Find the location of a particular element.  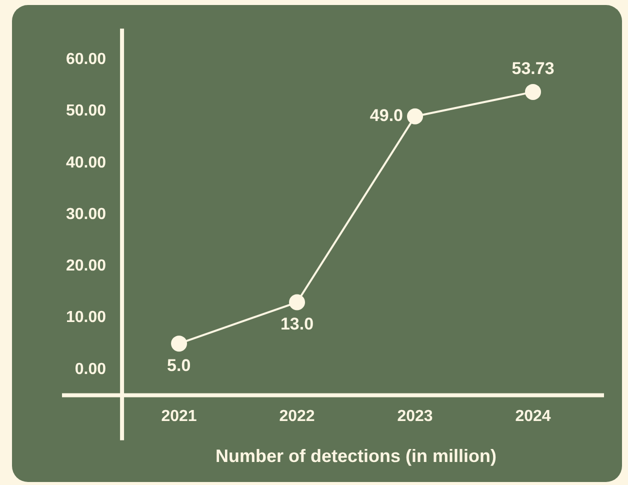

data-label: 49.0 is located at coordinates (387, 116).